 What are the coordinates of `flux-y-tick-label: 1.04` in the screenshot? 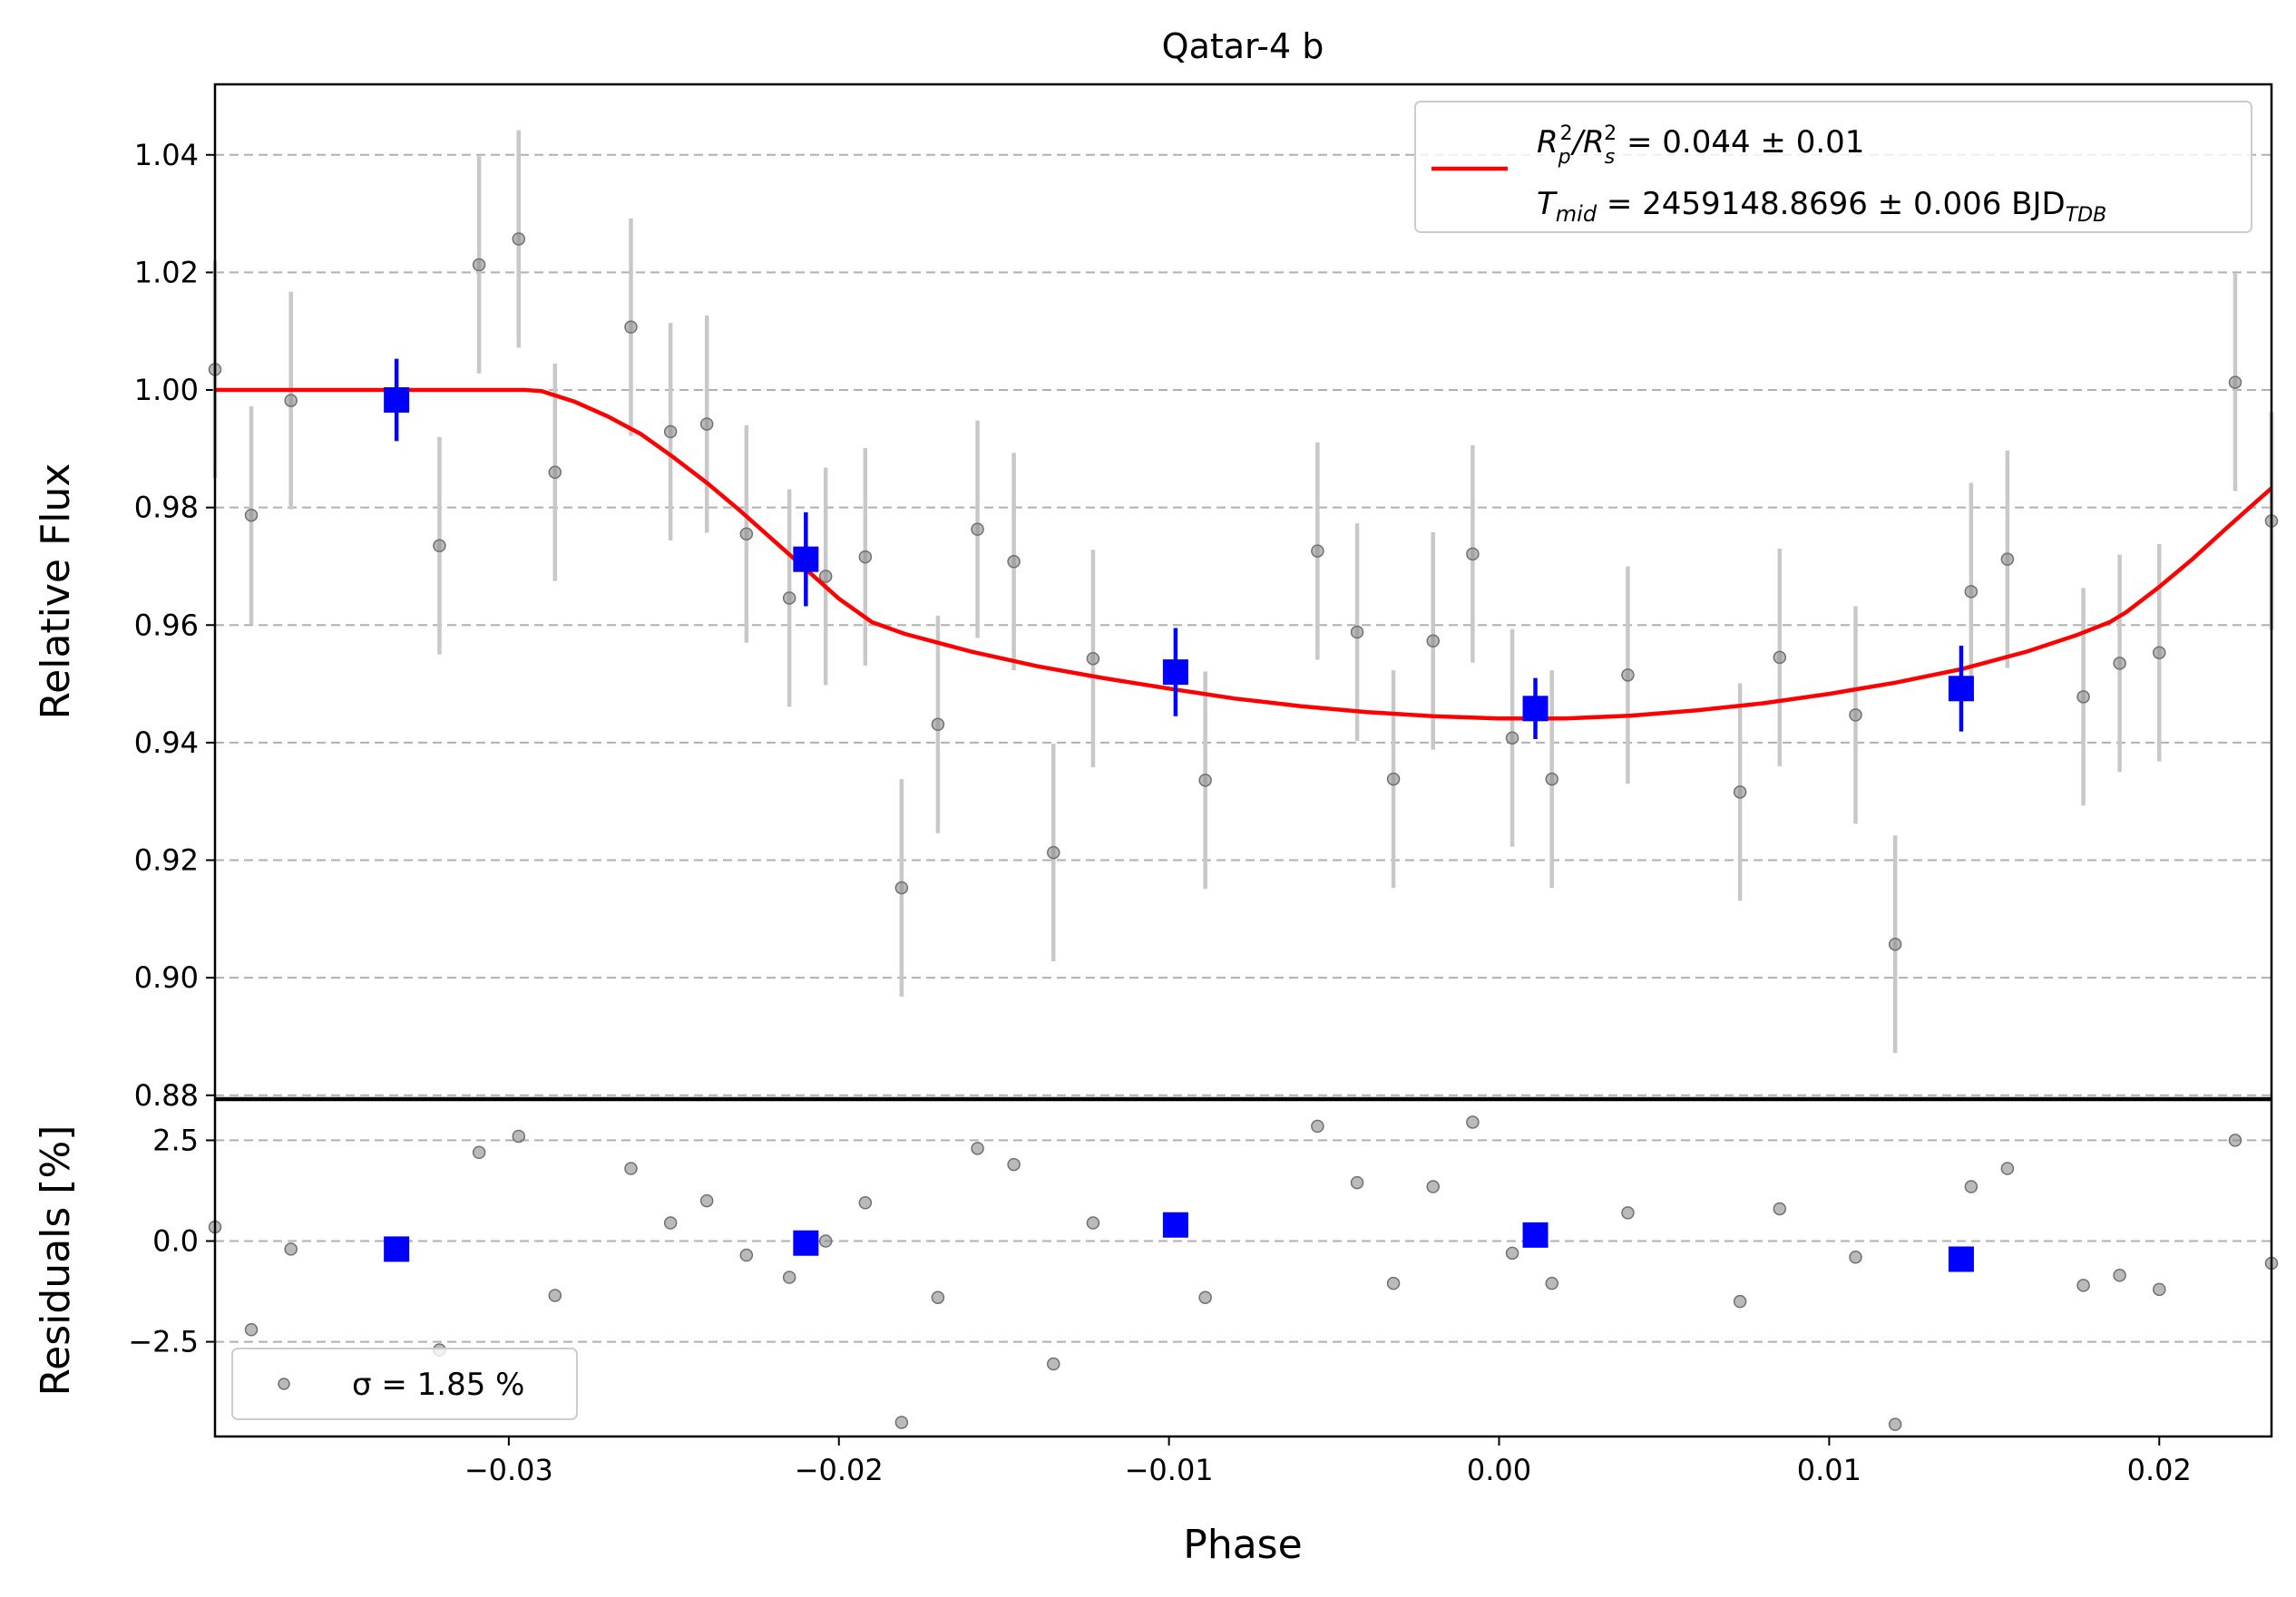 It's located at (166, 155).